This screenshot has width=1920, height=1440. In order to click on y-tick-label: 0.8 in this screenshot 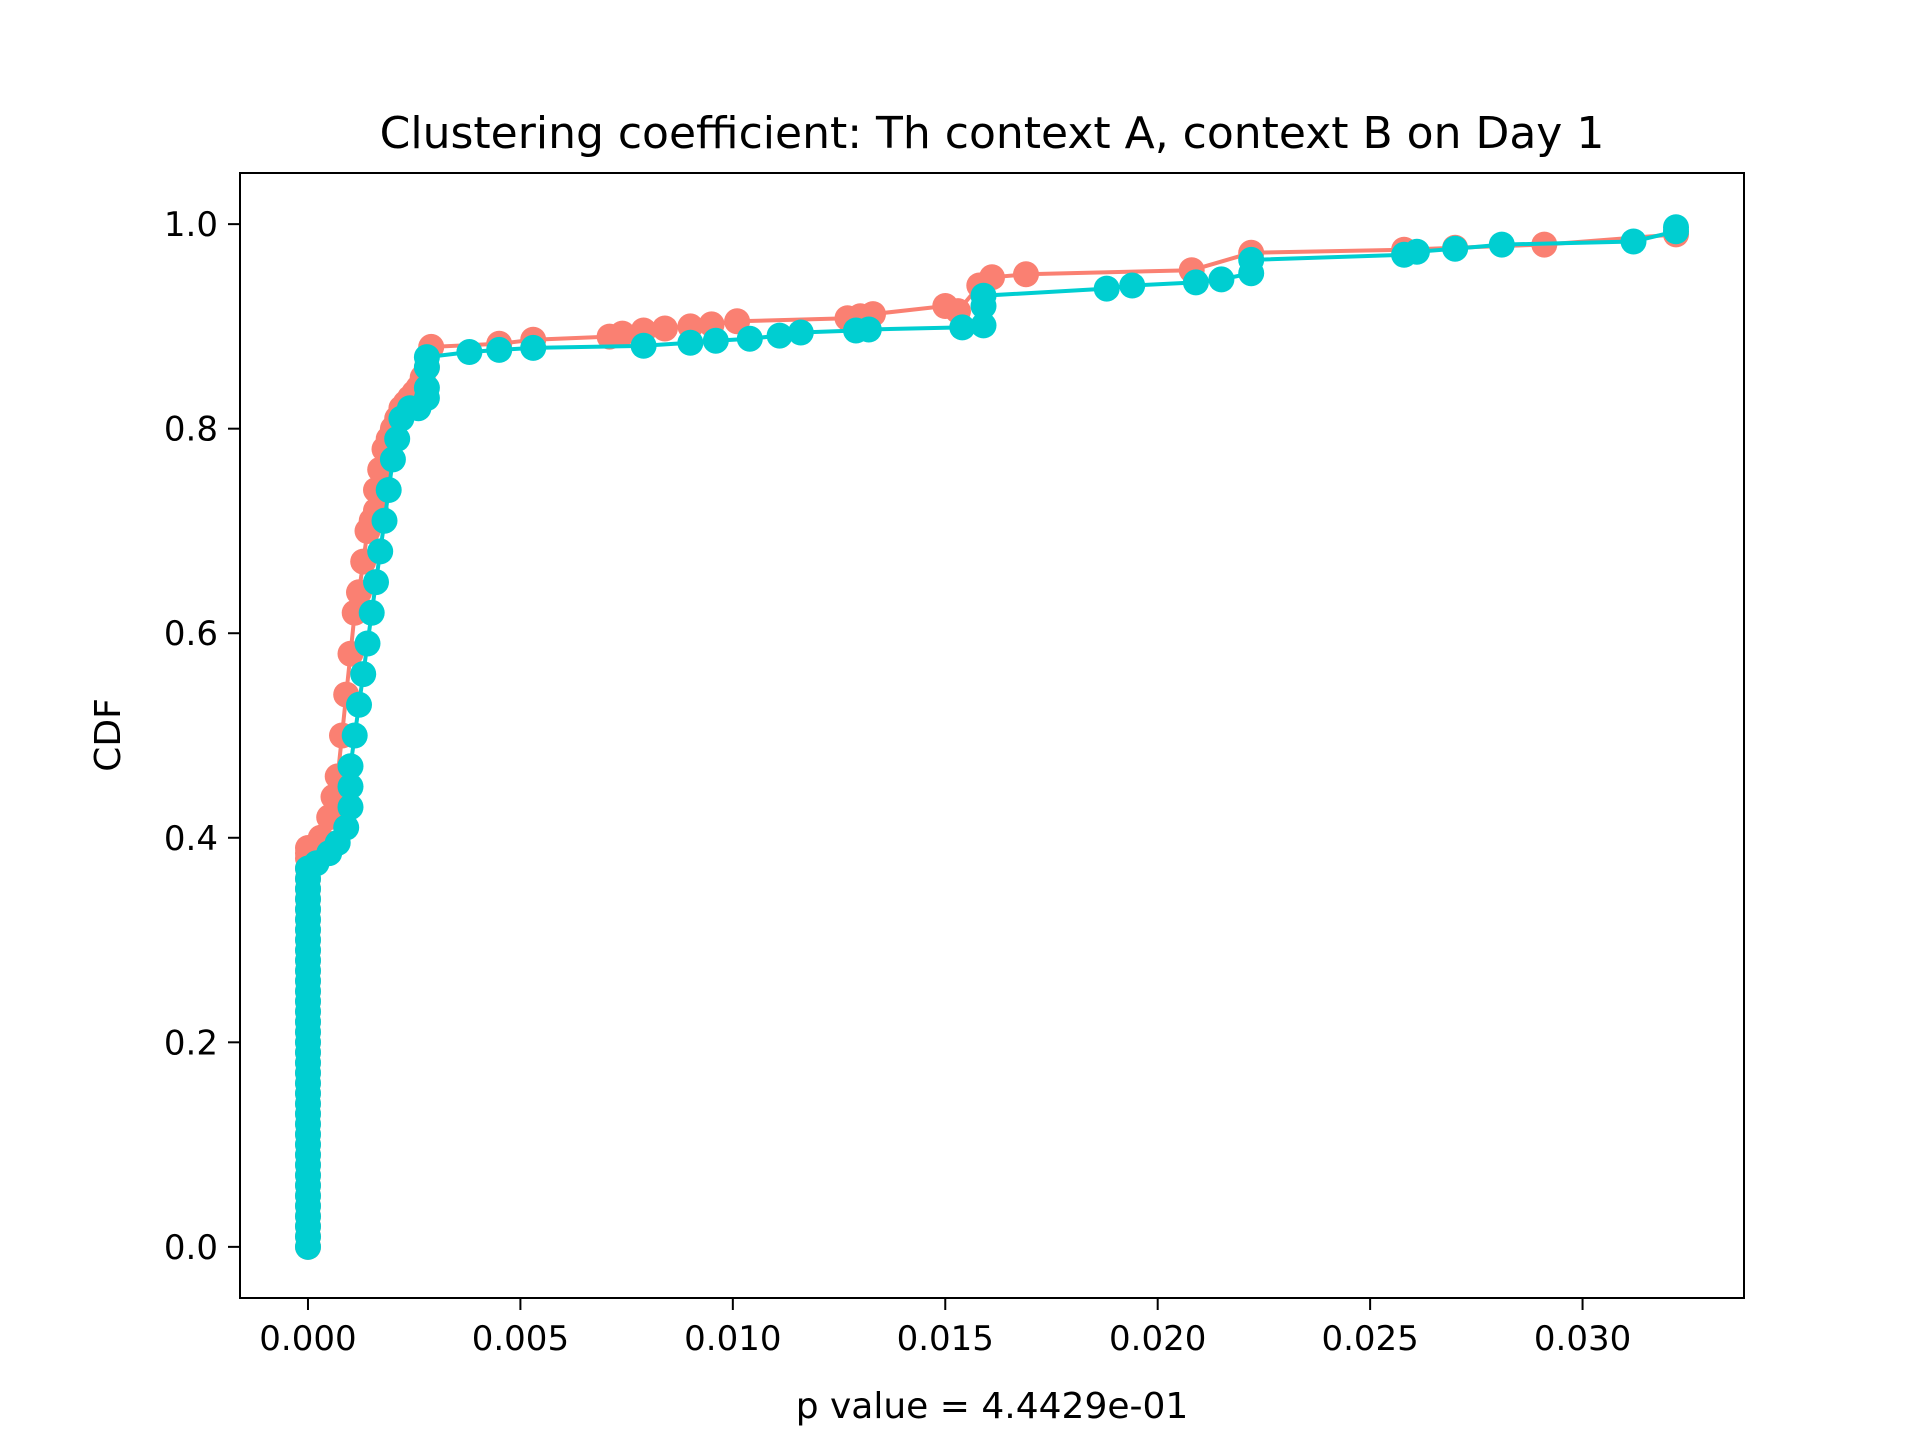, I will do `click(191, 430)`.